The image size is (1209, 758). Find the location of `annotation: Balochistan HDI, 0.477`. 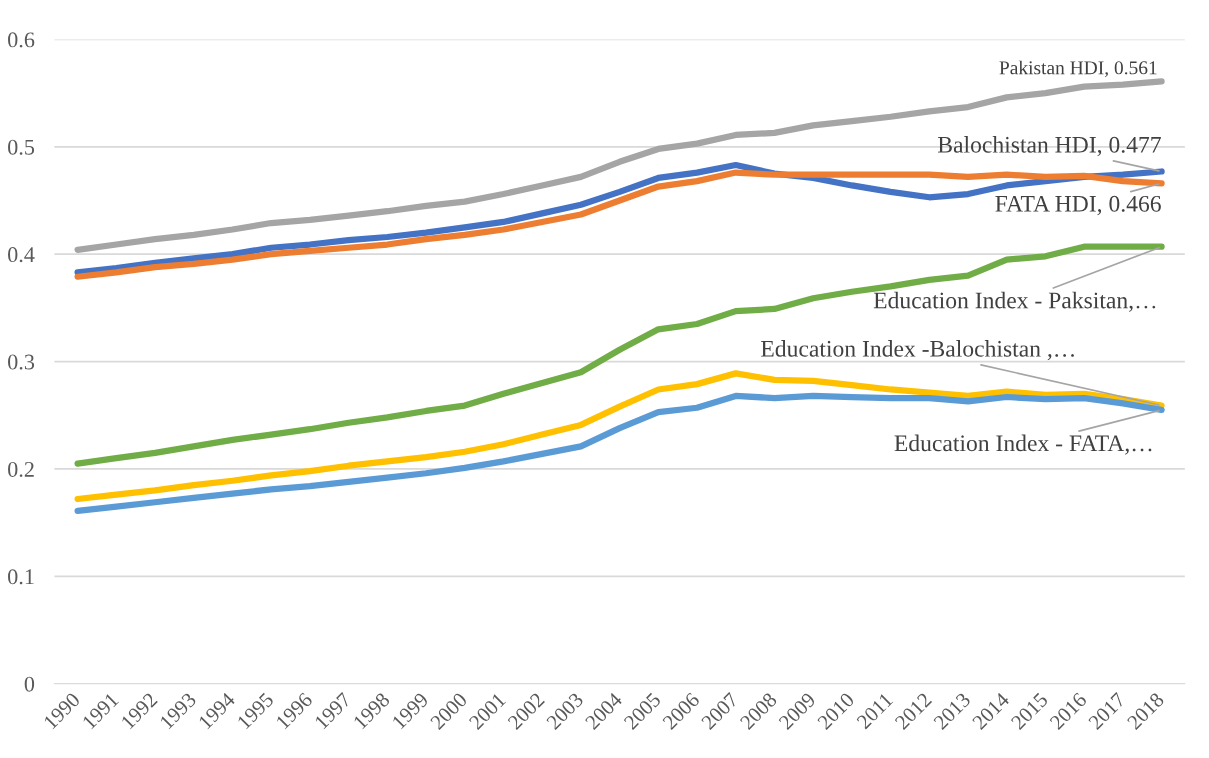

annotation: Balochistan HDI, 0.477 is located at coordinates (1049, 146).